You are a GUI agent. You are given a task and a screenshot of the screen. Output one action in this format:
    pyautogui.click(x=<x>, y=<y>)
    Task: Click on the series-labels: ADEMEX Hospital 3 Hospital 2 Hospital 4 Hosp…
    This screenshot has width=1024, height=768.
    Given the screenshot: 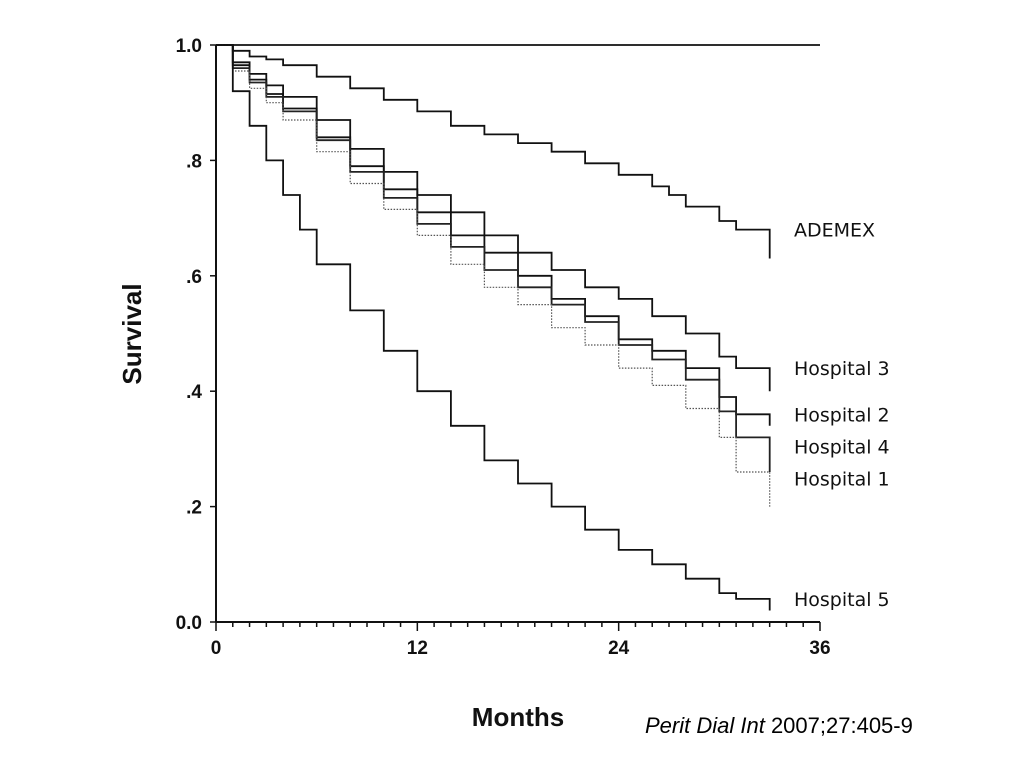 What is the action you would take?
    pyautogui.click(x=842, y=415)
    